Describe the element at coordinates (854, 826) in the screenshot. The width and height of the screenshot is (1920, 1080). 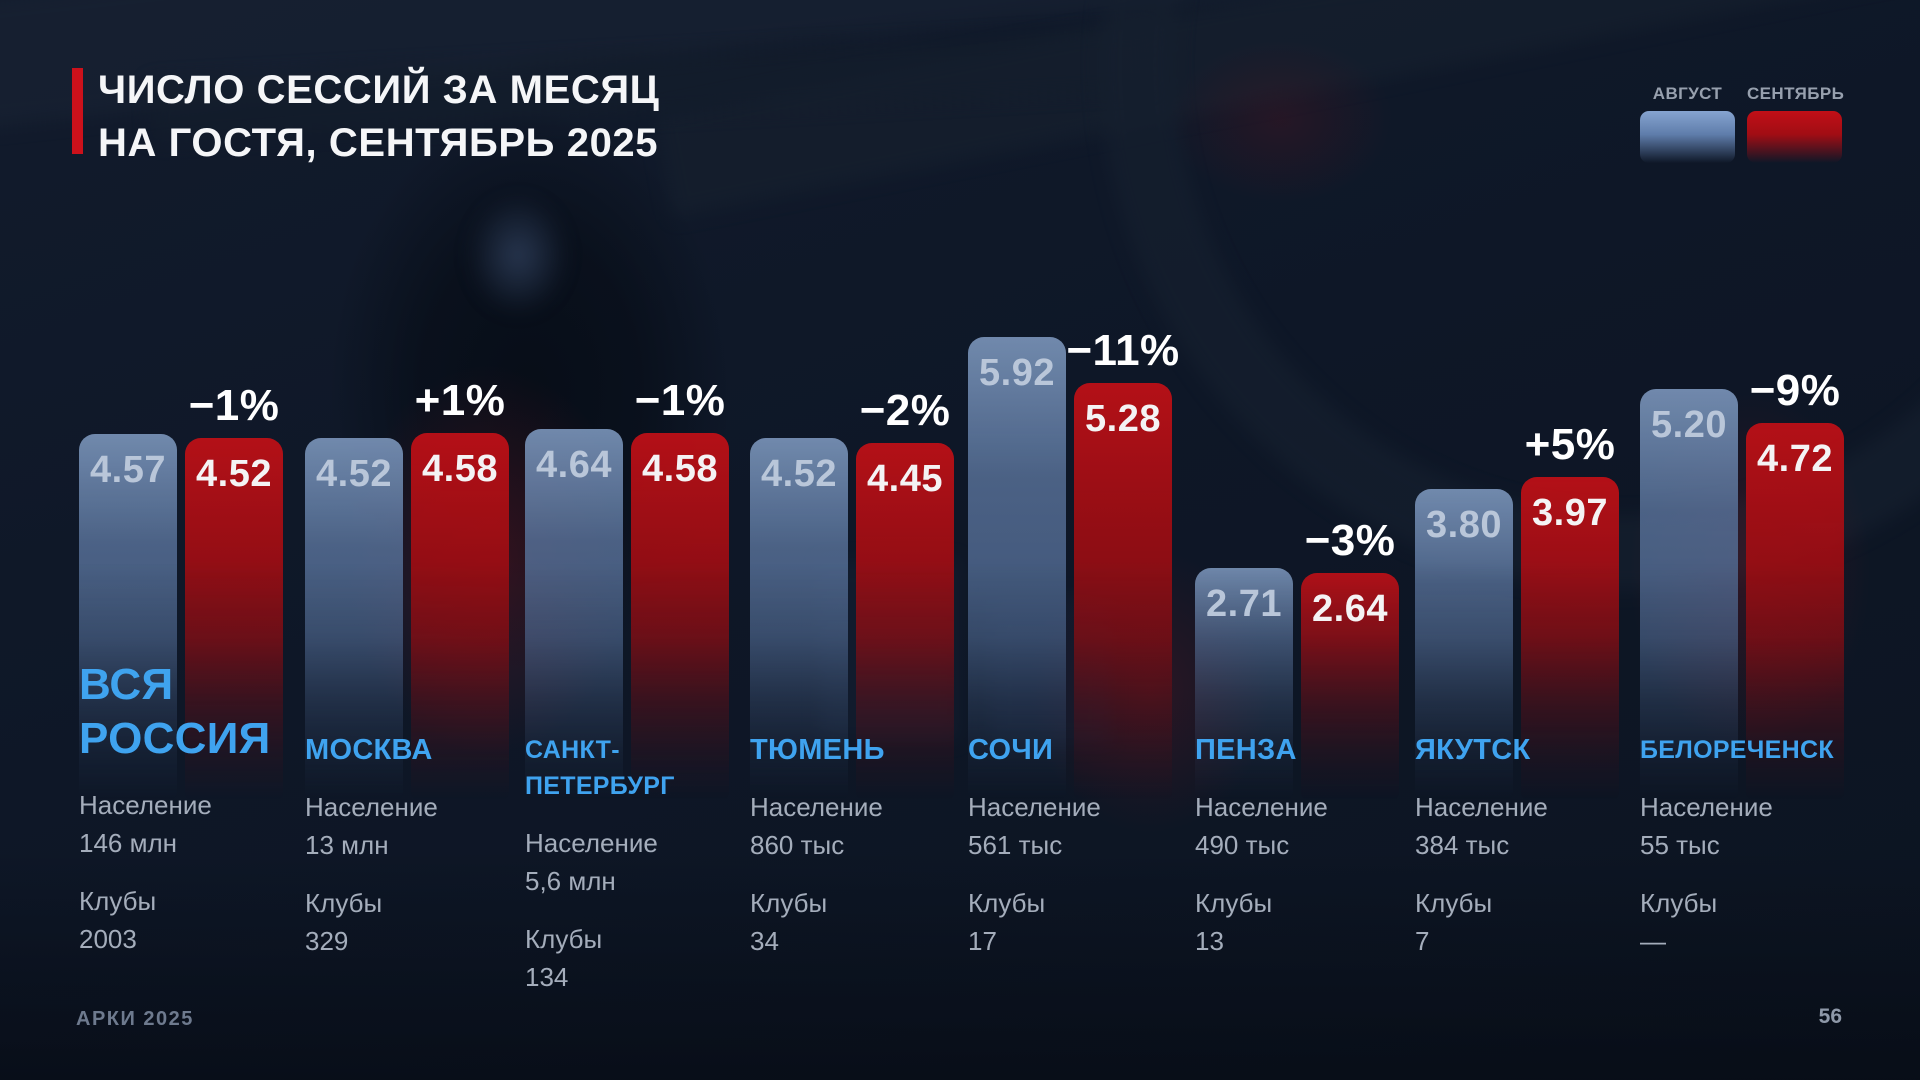
I see `population-stat: Население 860 тыс` at that location.